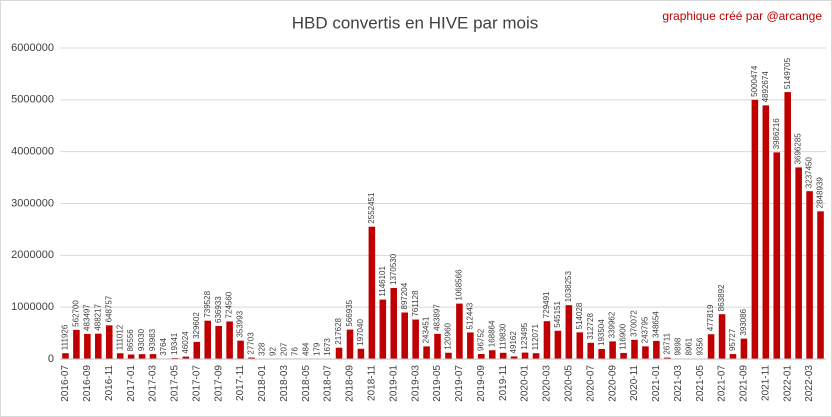 The image size is (832, 417). What do you see at coordinates (404, 295) in the screenshot?
I see `data-label: 897204` at bounding box center [404, 295].